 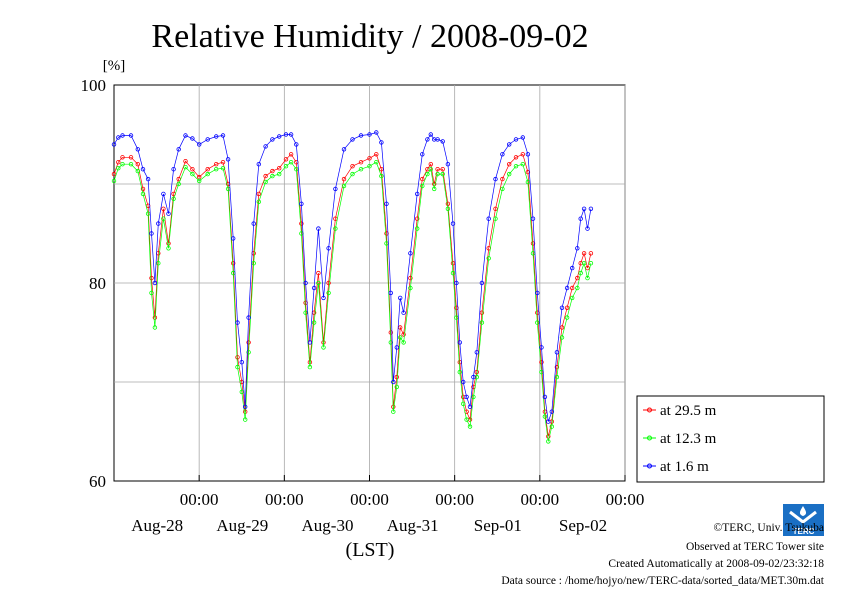 I want to click on credit-copyright: ©TERC, Univ. Tsukuba, so click(x=769, y=528).